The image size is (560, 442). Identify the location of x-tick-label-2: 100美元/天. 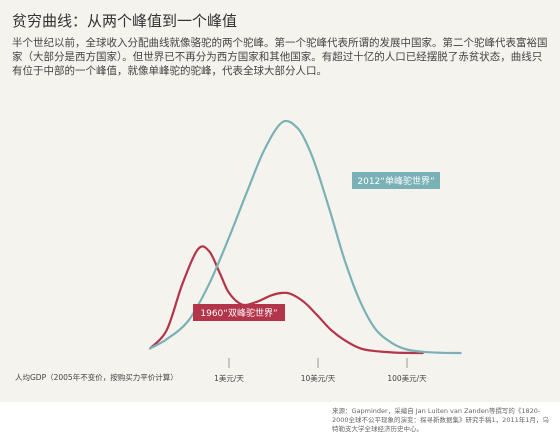
(407, 378).